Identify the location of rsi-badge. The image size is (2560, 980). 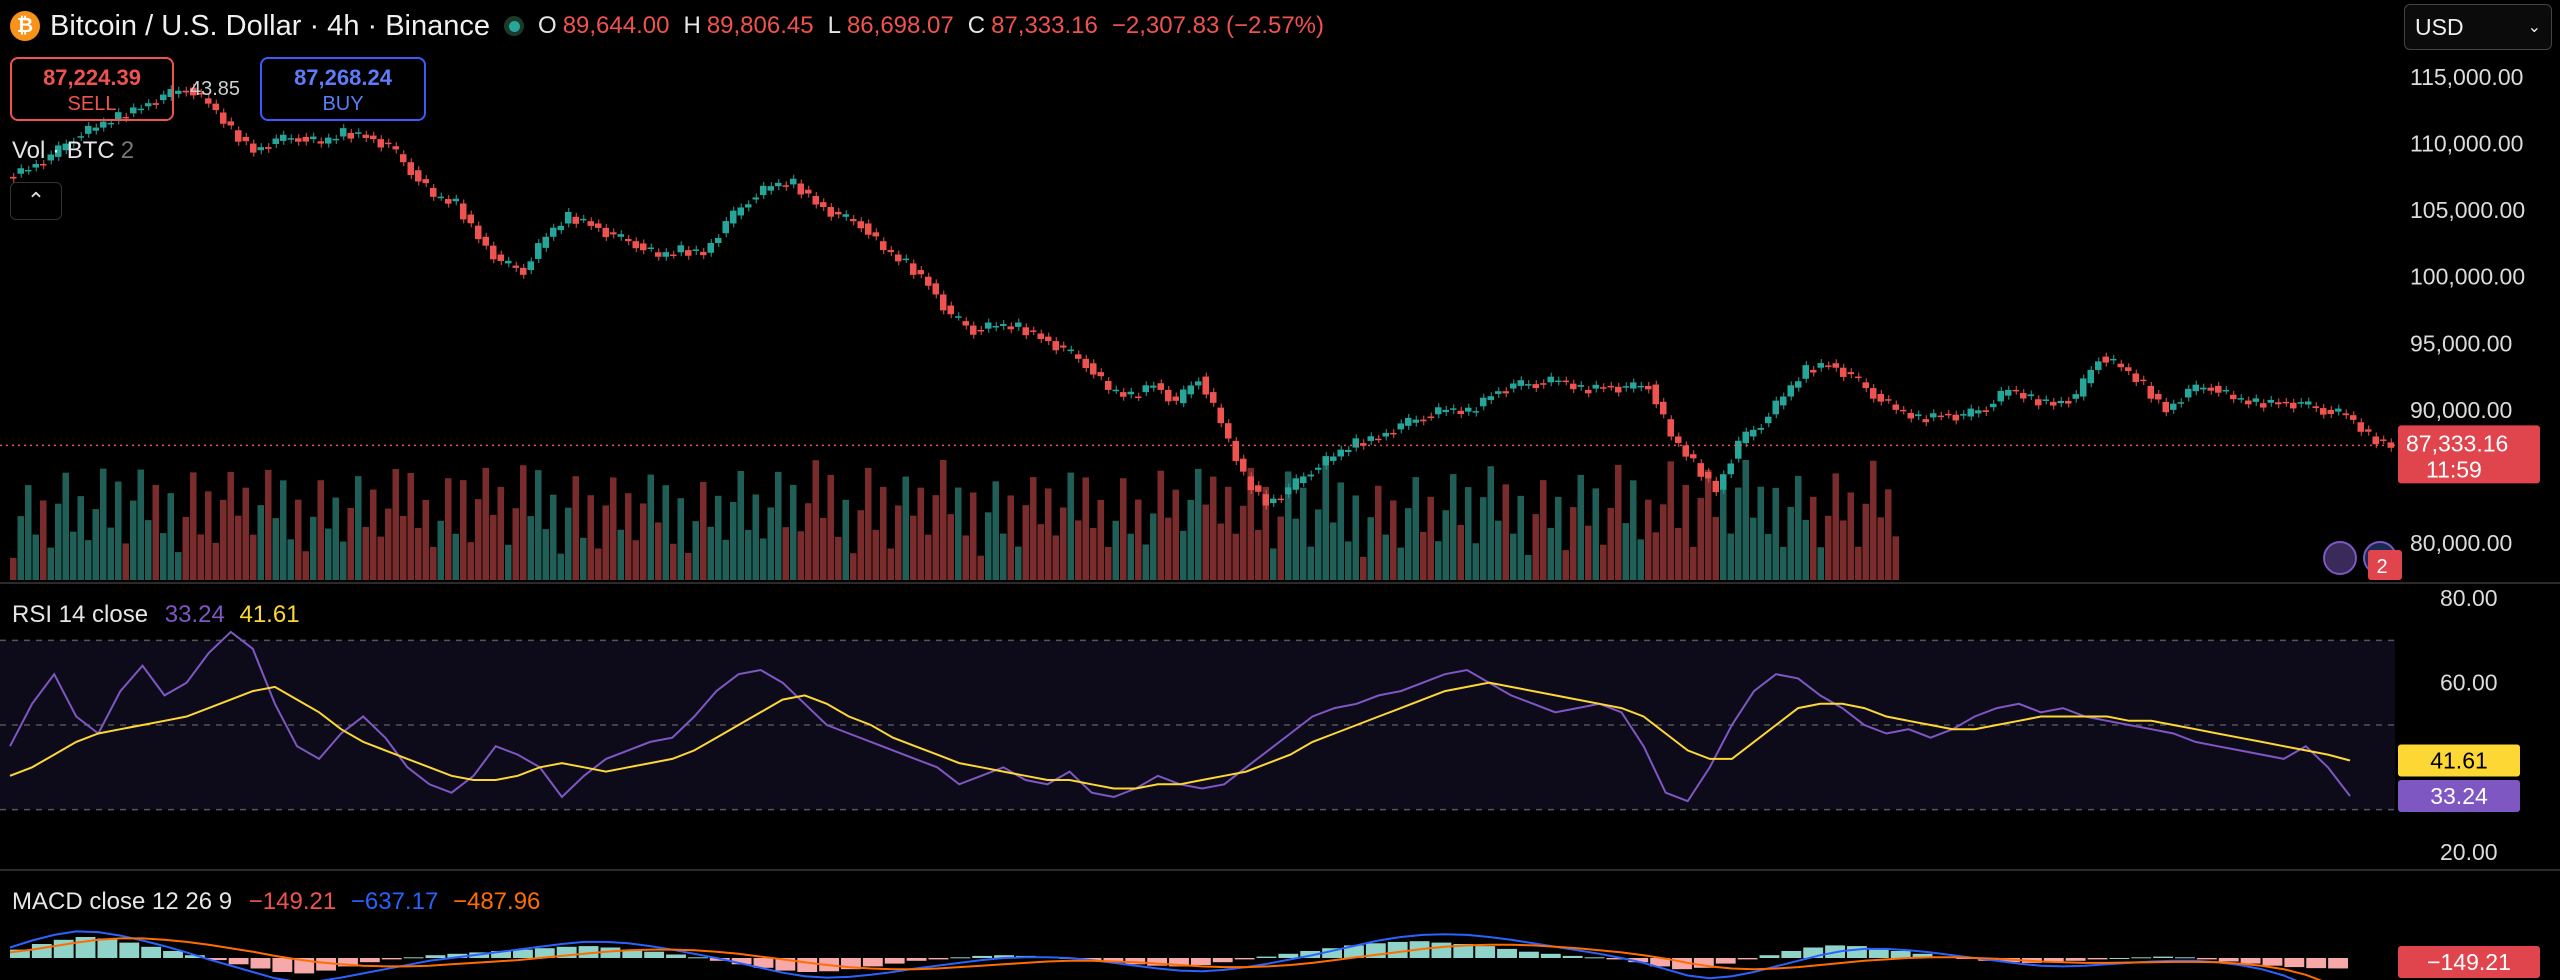
(2459, 795).